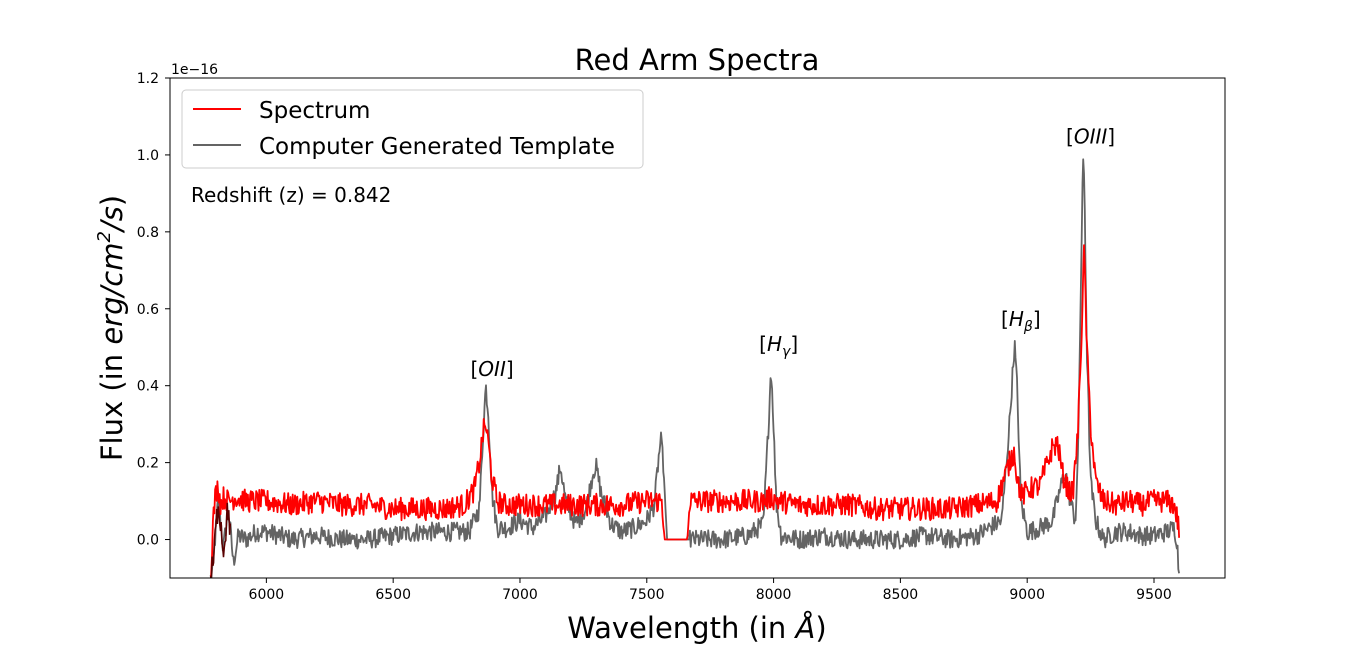  What do you see at coordinates (393, 595) in the screenshot?
I see `x-tick-label: 6500` at bounding box center [393, 595].